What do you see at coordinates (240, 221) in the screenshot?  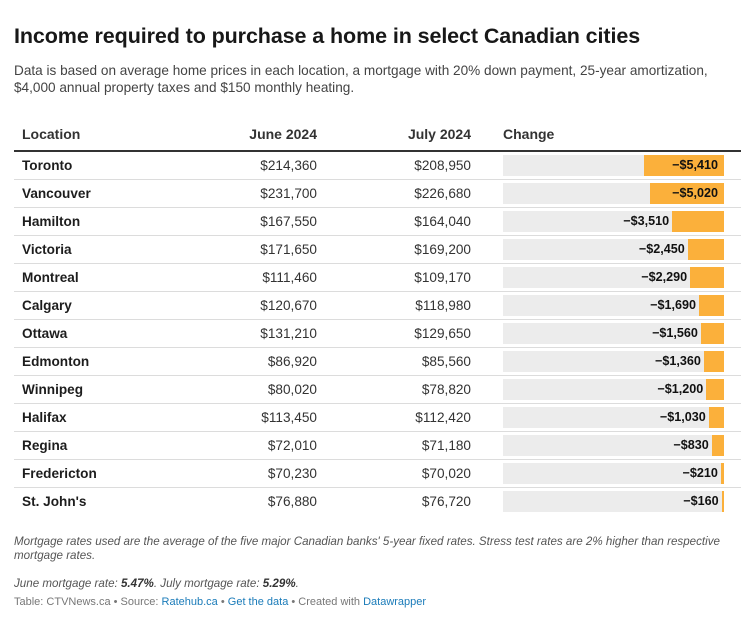 I see `june-value-cell: $167,550` at bounding box center [240, 221].